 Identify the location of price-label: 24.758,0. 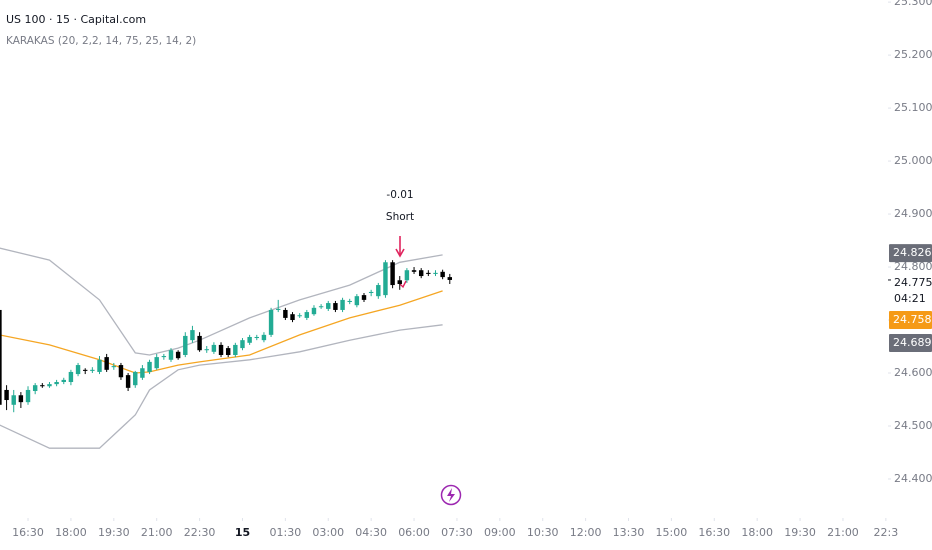
(912, 319).